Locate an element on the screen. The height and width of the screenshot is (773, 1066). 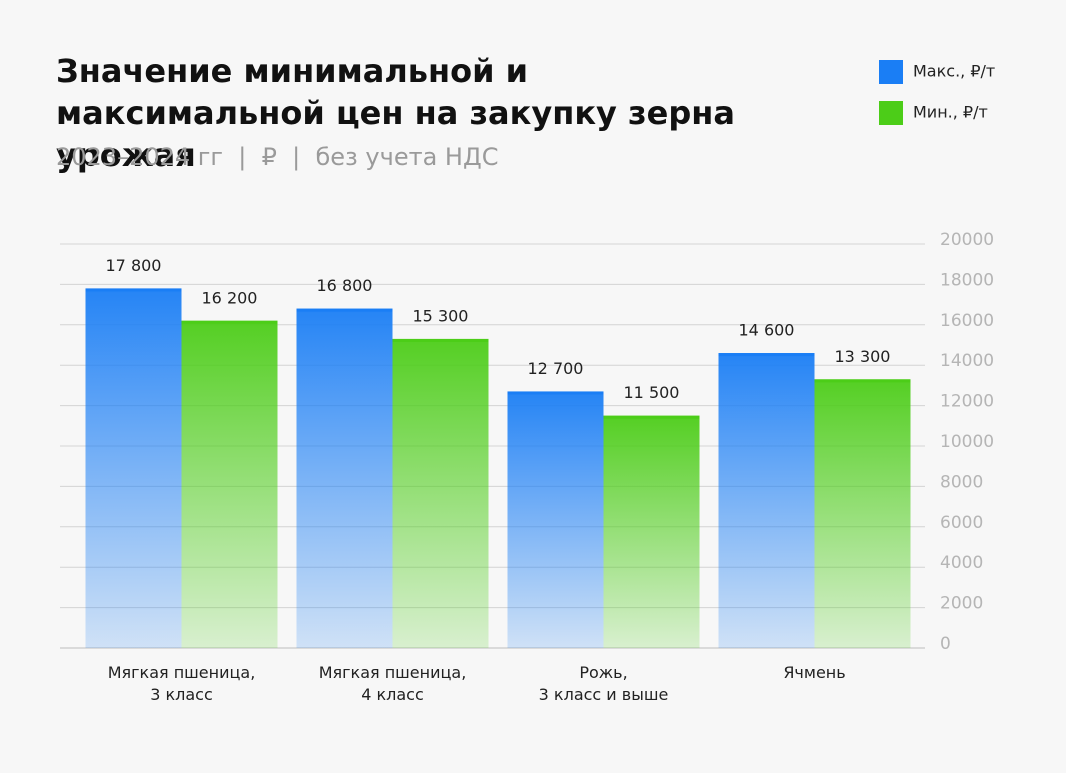
y-tick-label: 8000 is located at coordinates (961, 482).